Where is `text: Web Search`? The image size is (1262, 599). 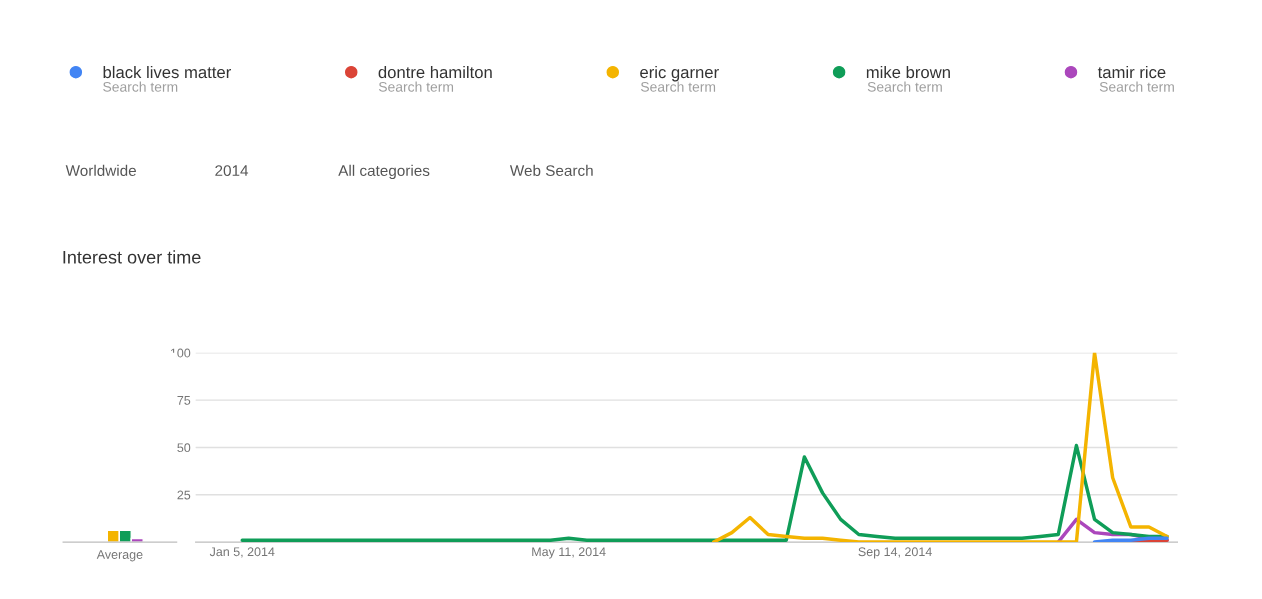 text: Web Search is located at coordinates (551, 170).